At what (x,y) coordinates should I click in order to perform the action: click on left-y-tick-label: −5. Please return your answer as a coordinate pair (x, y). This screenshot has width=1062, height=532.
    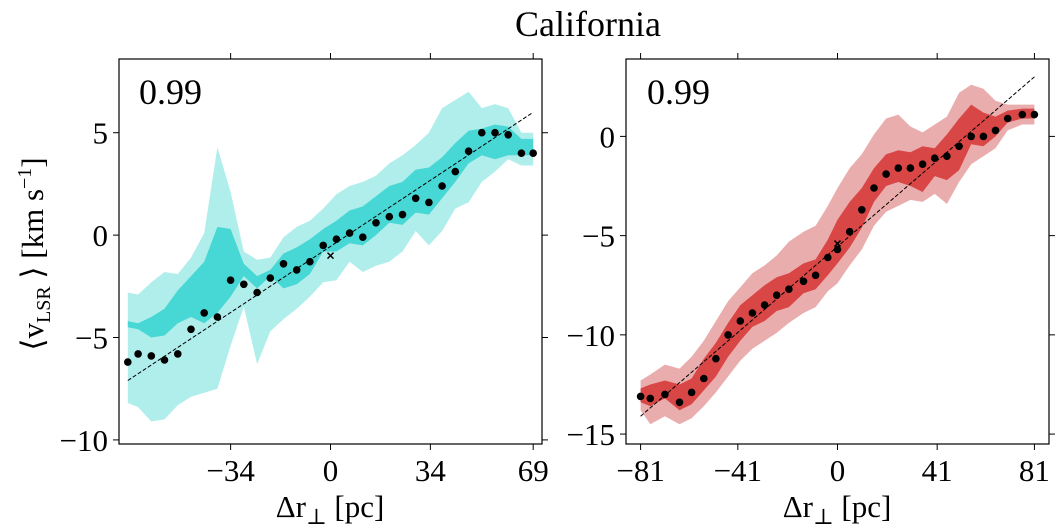
    Looking at the image, I should click on (91, 338).